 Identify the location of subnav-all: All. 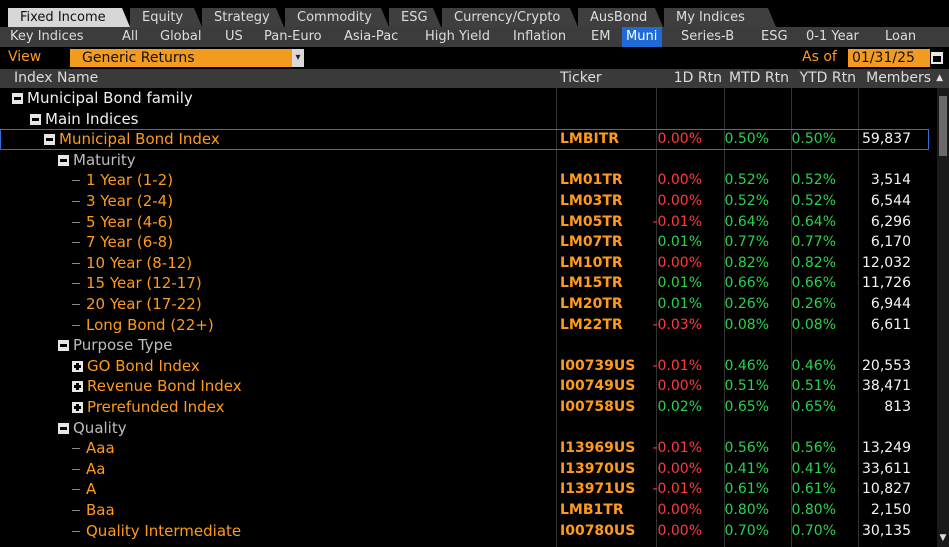
(130, 36).